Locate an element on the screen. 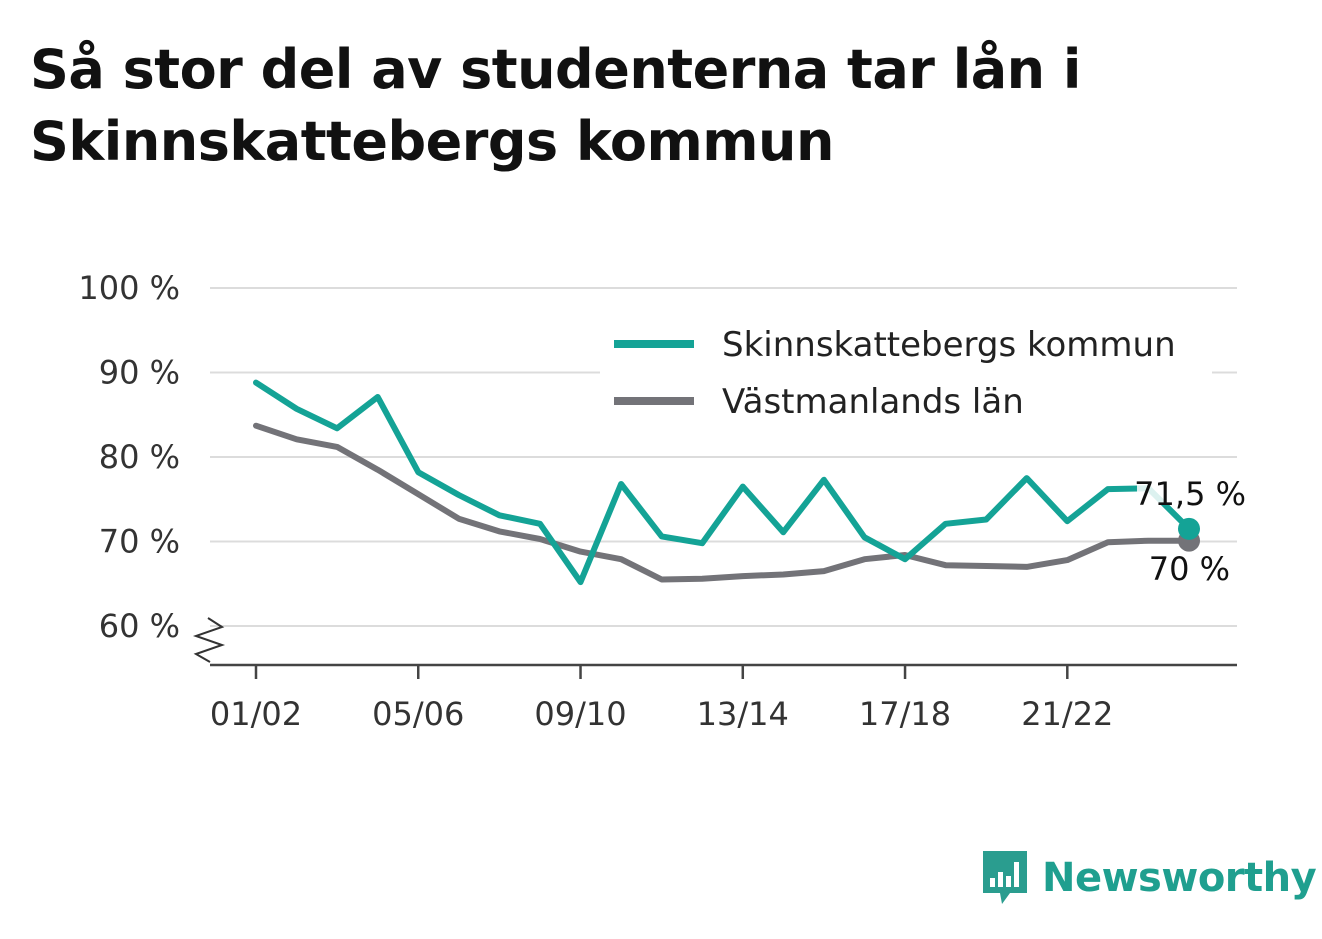 The height and width of the screenshot is (939, 1322). newsworthy-logo: Newsworthy is located at coordinates (1148, 878).